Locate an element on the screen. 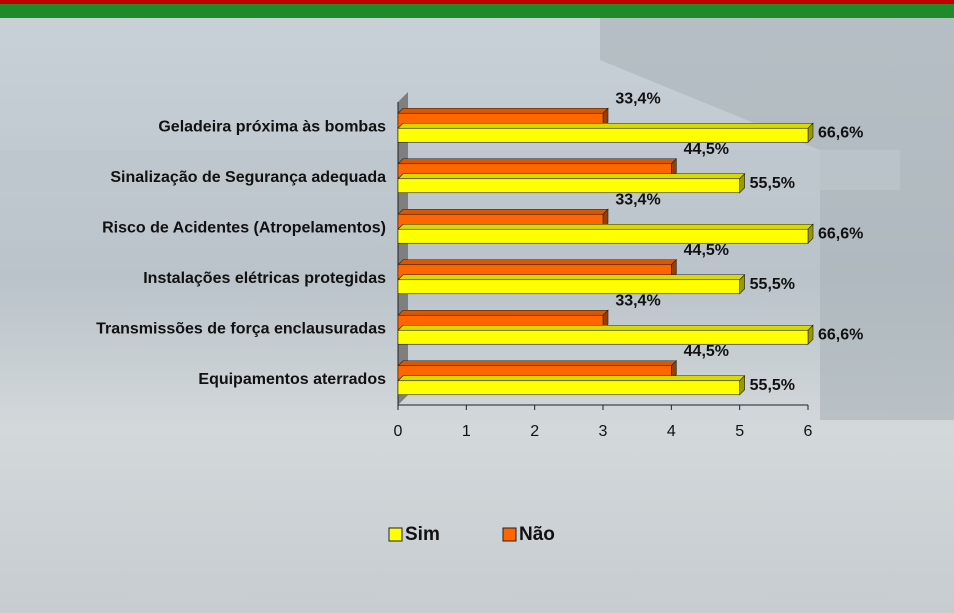 This screenshot has height=613, width=954. category-label: Equipamentos aterrados is located at coordinates (292, 379).